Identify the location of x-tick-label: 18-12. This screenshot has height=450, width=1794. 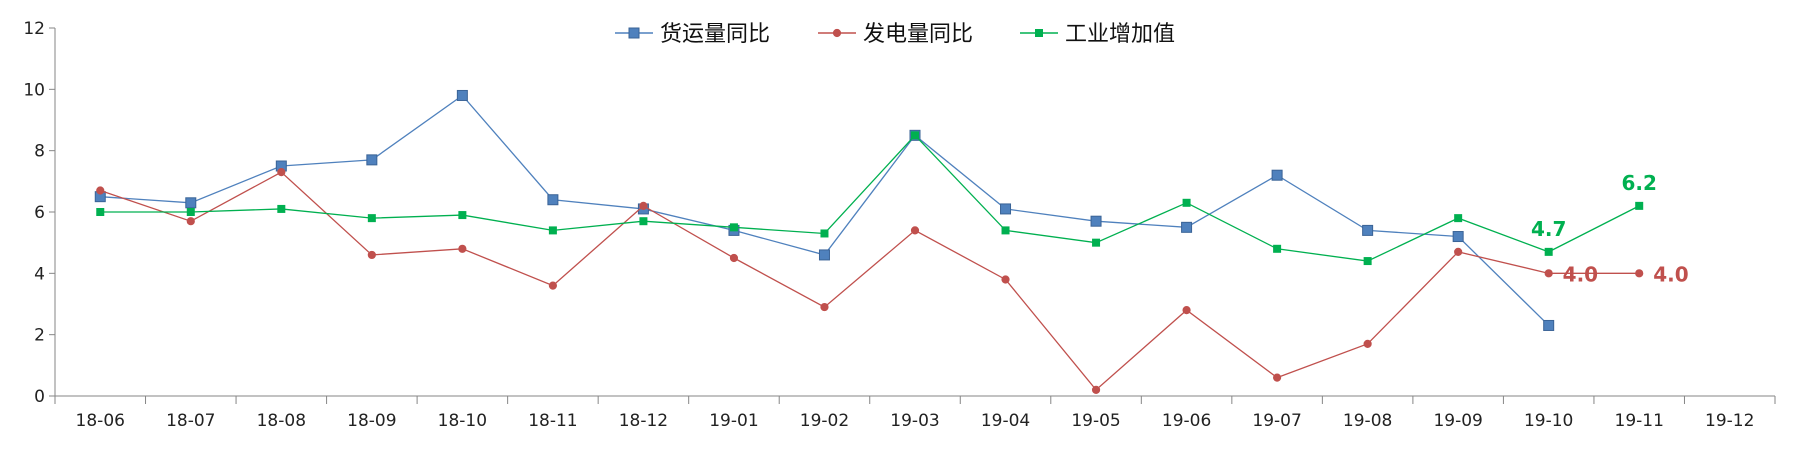
(643, 421).